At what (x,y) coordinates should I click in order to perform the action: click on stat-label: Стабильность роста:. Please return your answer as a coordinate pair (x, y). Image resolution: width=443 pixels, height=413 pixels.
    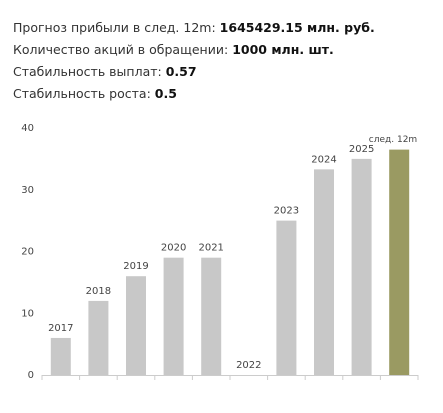
    Looking at the image, I should click on (82, 93).